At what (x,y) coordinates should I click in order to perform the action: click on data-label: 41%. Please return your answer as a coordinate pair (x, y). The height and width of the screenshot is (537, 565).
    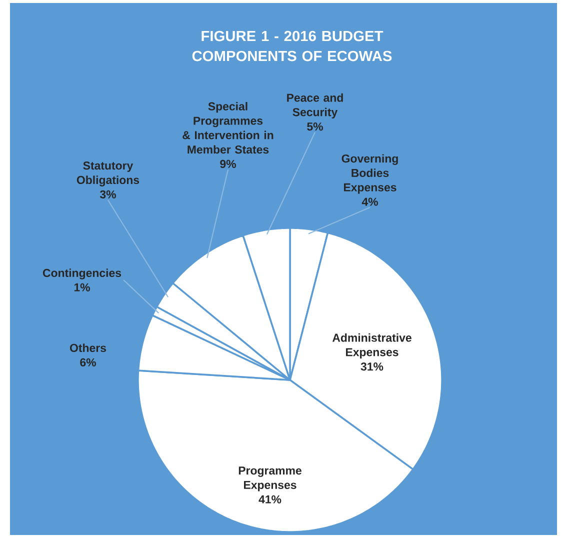
    Looking at the image, I should click on (270, 499).